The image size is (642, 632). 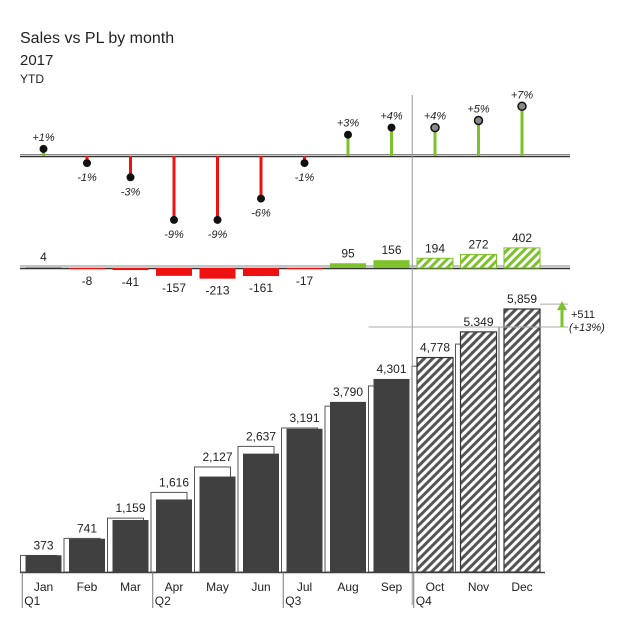 What do you see at coordinates (478, 110) in the screenshot?
I see `pct-variance-label: +5%` at bounding box center [478, 110].